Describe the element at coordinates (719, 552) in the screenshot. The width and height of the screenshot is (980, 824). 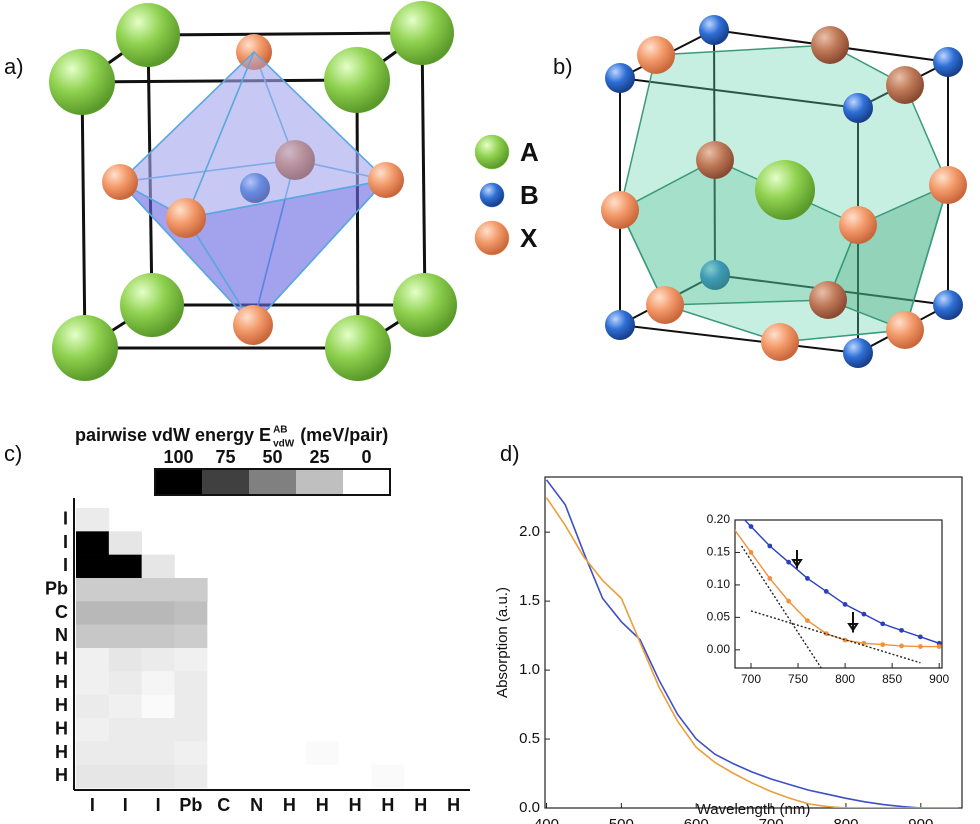
I see `y-tick-label: 0.15` at that location.